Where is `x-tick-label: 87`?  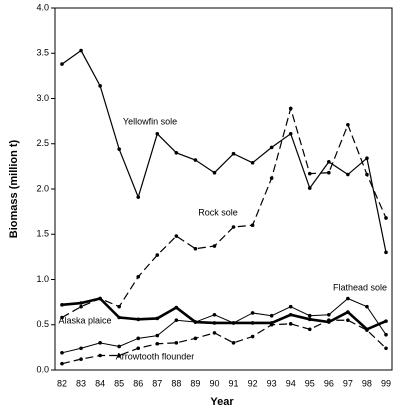
x-tick-label: 87 is located at coordinates (157, 383).